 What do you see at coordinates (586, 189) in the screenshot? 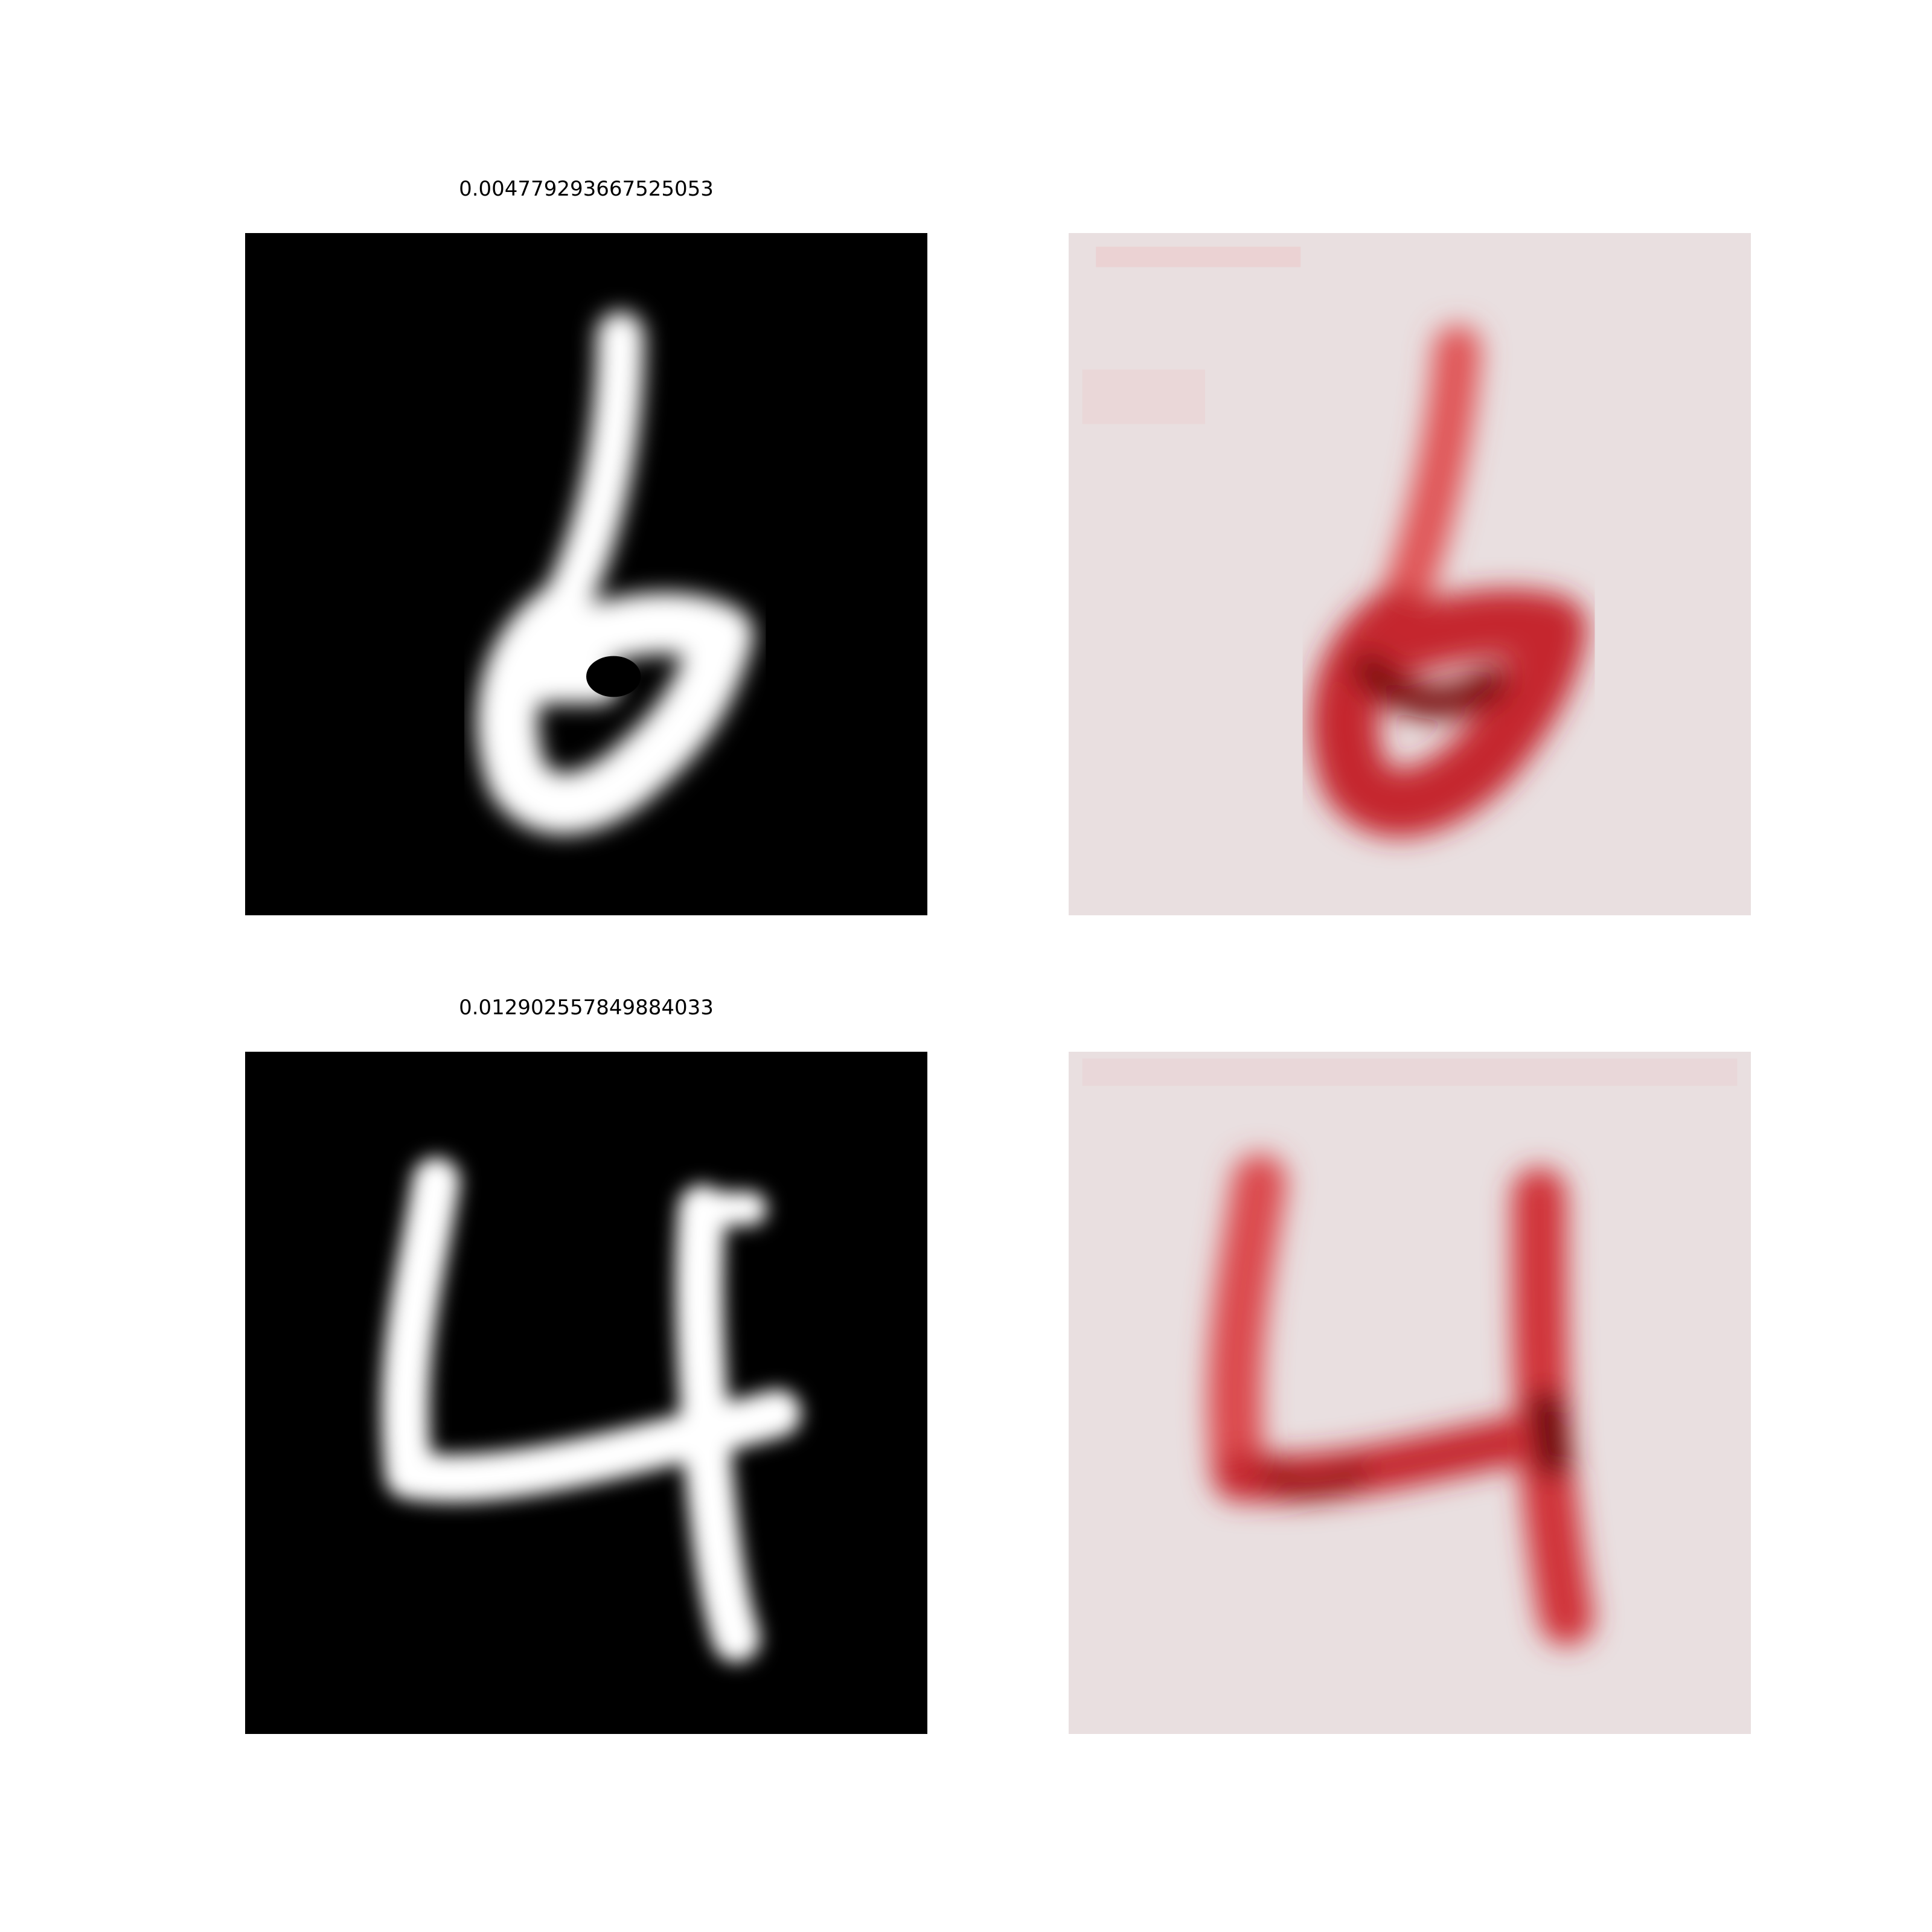
I see `panel-1-title: 0.004779293667525053` at bounding box center [586, 189].